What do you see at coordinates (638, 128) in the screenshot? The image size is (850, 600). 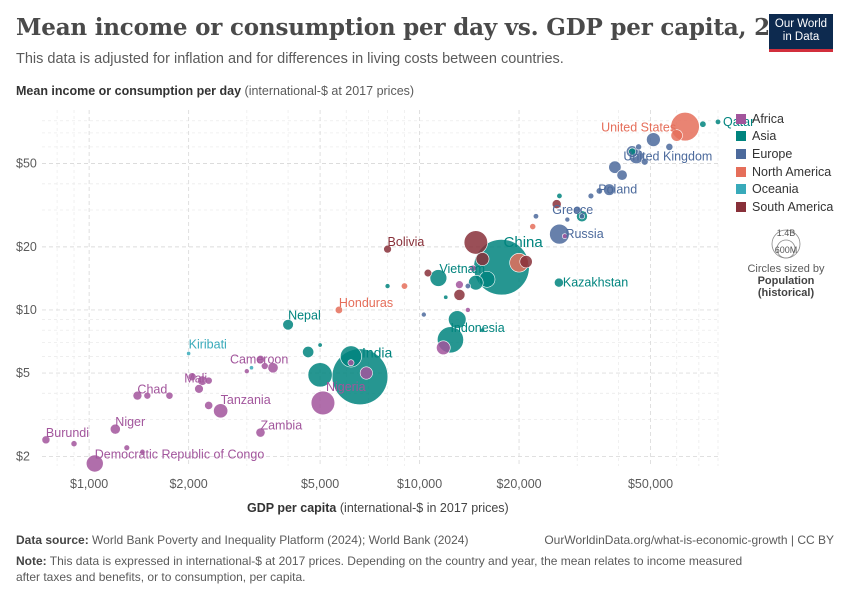 I see `point-label: United States` at bounding box center [638, 128].